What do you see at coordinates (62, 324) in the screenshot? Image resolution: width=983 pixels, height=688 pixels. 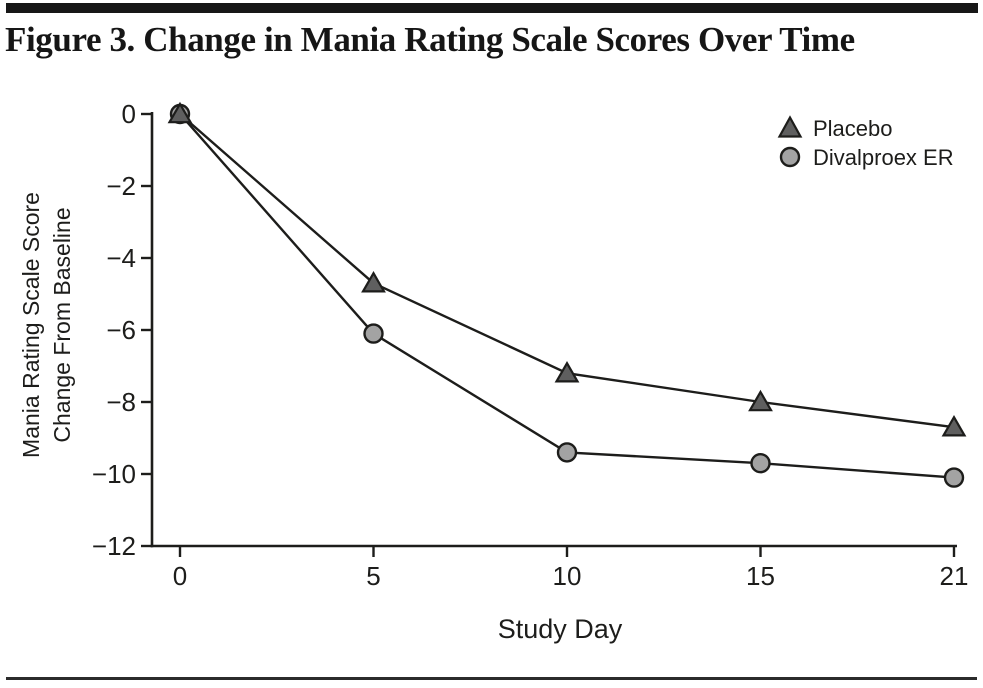 I see `y-axis-title-line2: Change From Baseline` at bounding box center [62, 324].